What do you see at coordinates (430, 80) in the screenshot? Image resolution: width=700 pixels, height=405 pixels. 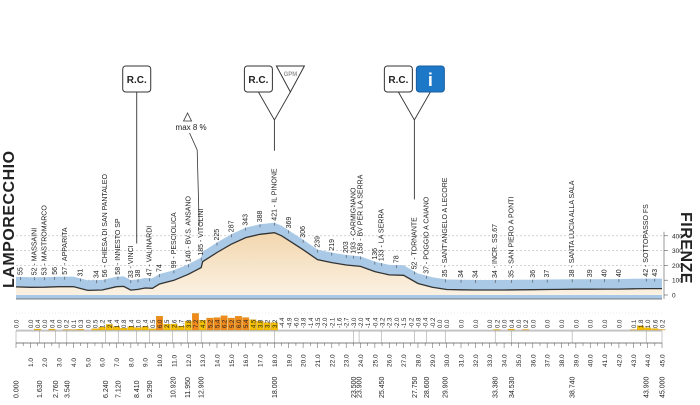 I see `info-badge-label: i` at bounding box center [430, 80].